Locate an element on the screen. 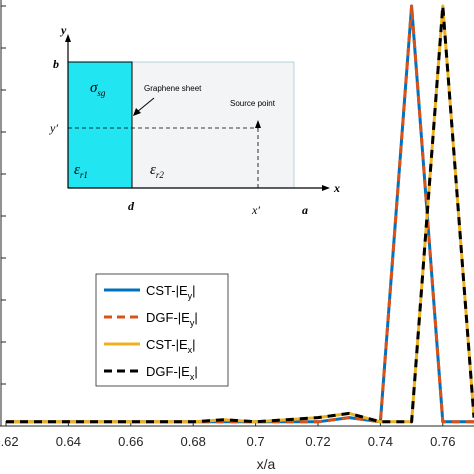  x-tick-label: 0.76 is located at coordinates (442, 441).